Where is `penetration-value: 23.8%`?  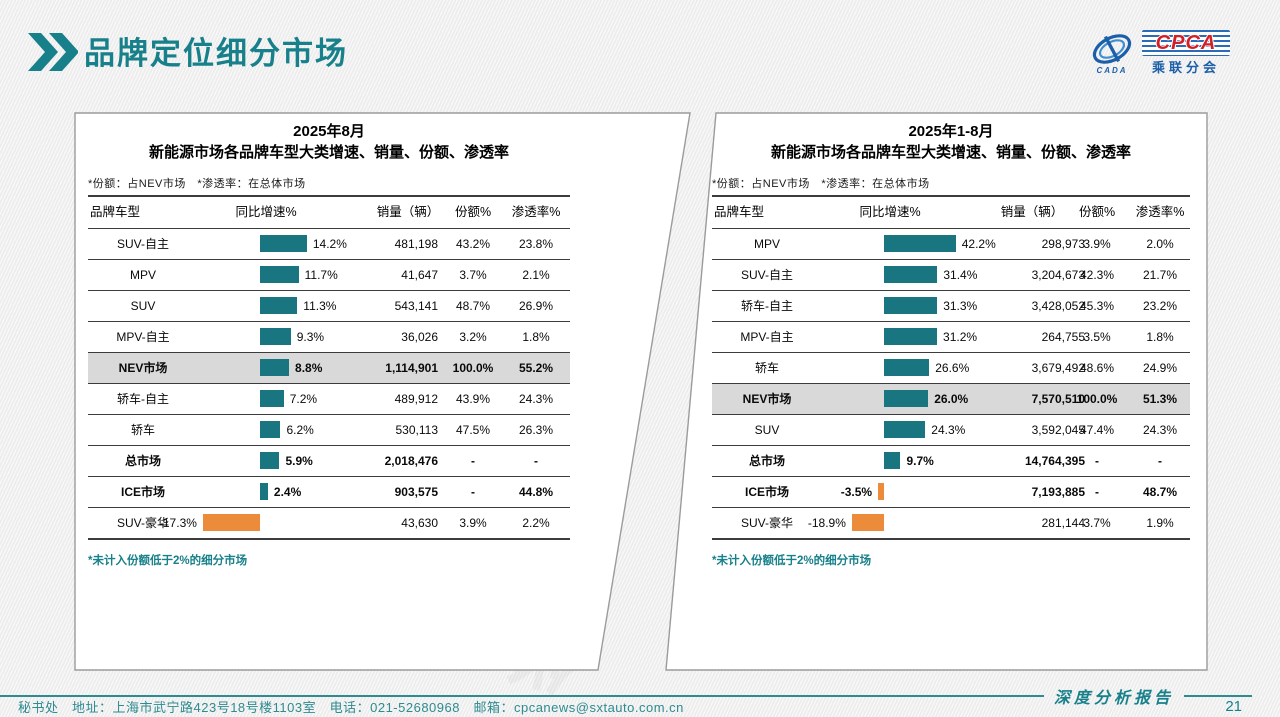
penetration-value: 23.8% is located at coordinates (536, 244).